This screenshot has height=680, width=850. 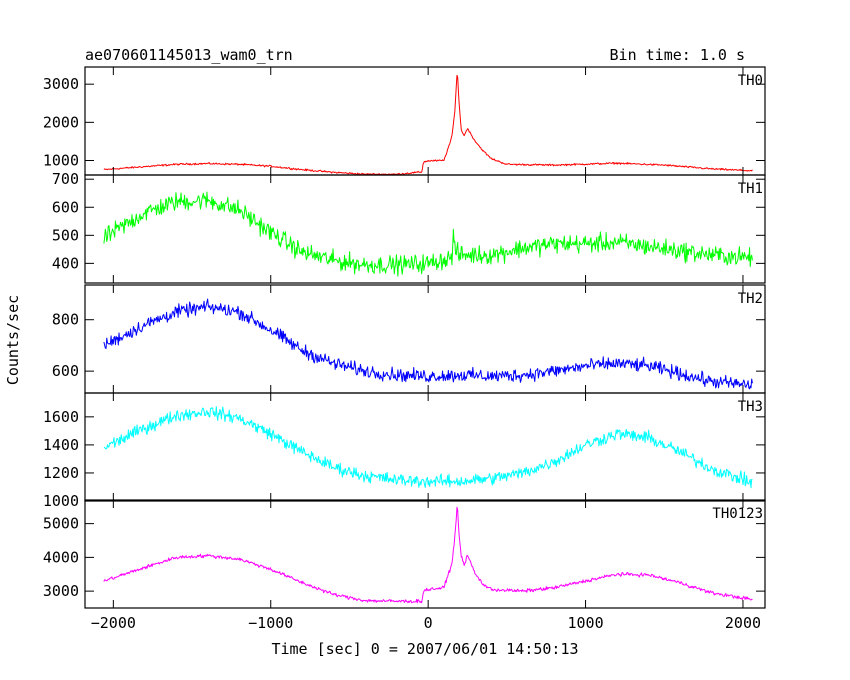 I want to click on panel-label-th2: TH2, so click(x=750, y=299).